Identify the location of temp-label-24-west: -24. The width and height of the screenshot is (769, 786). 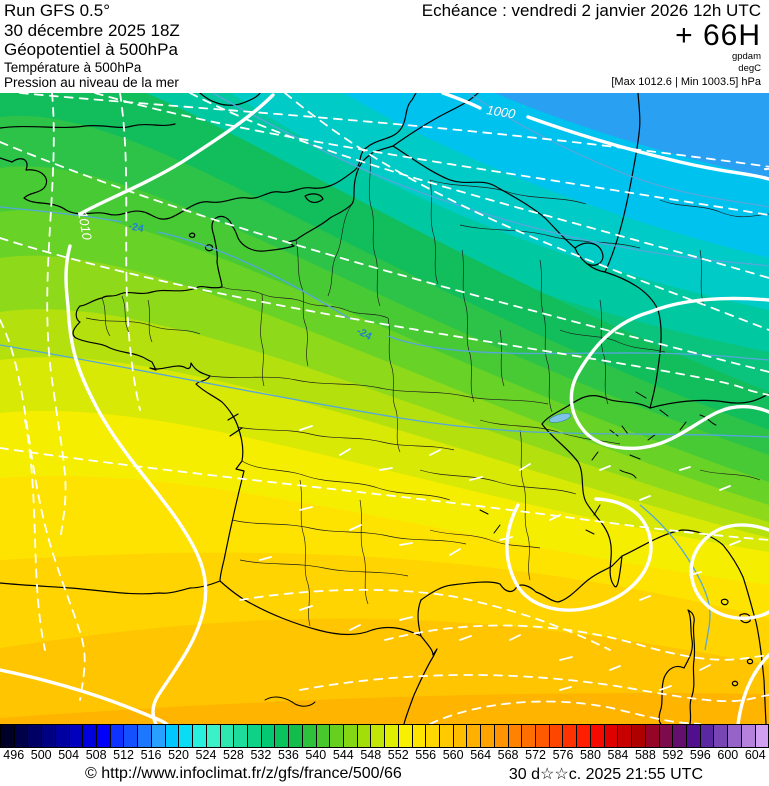
(135, 227).